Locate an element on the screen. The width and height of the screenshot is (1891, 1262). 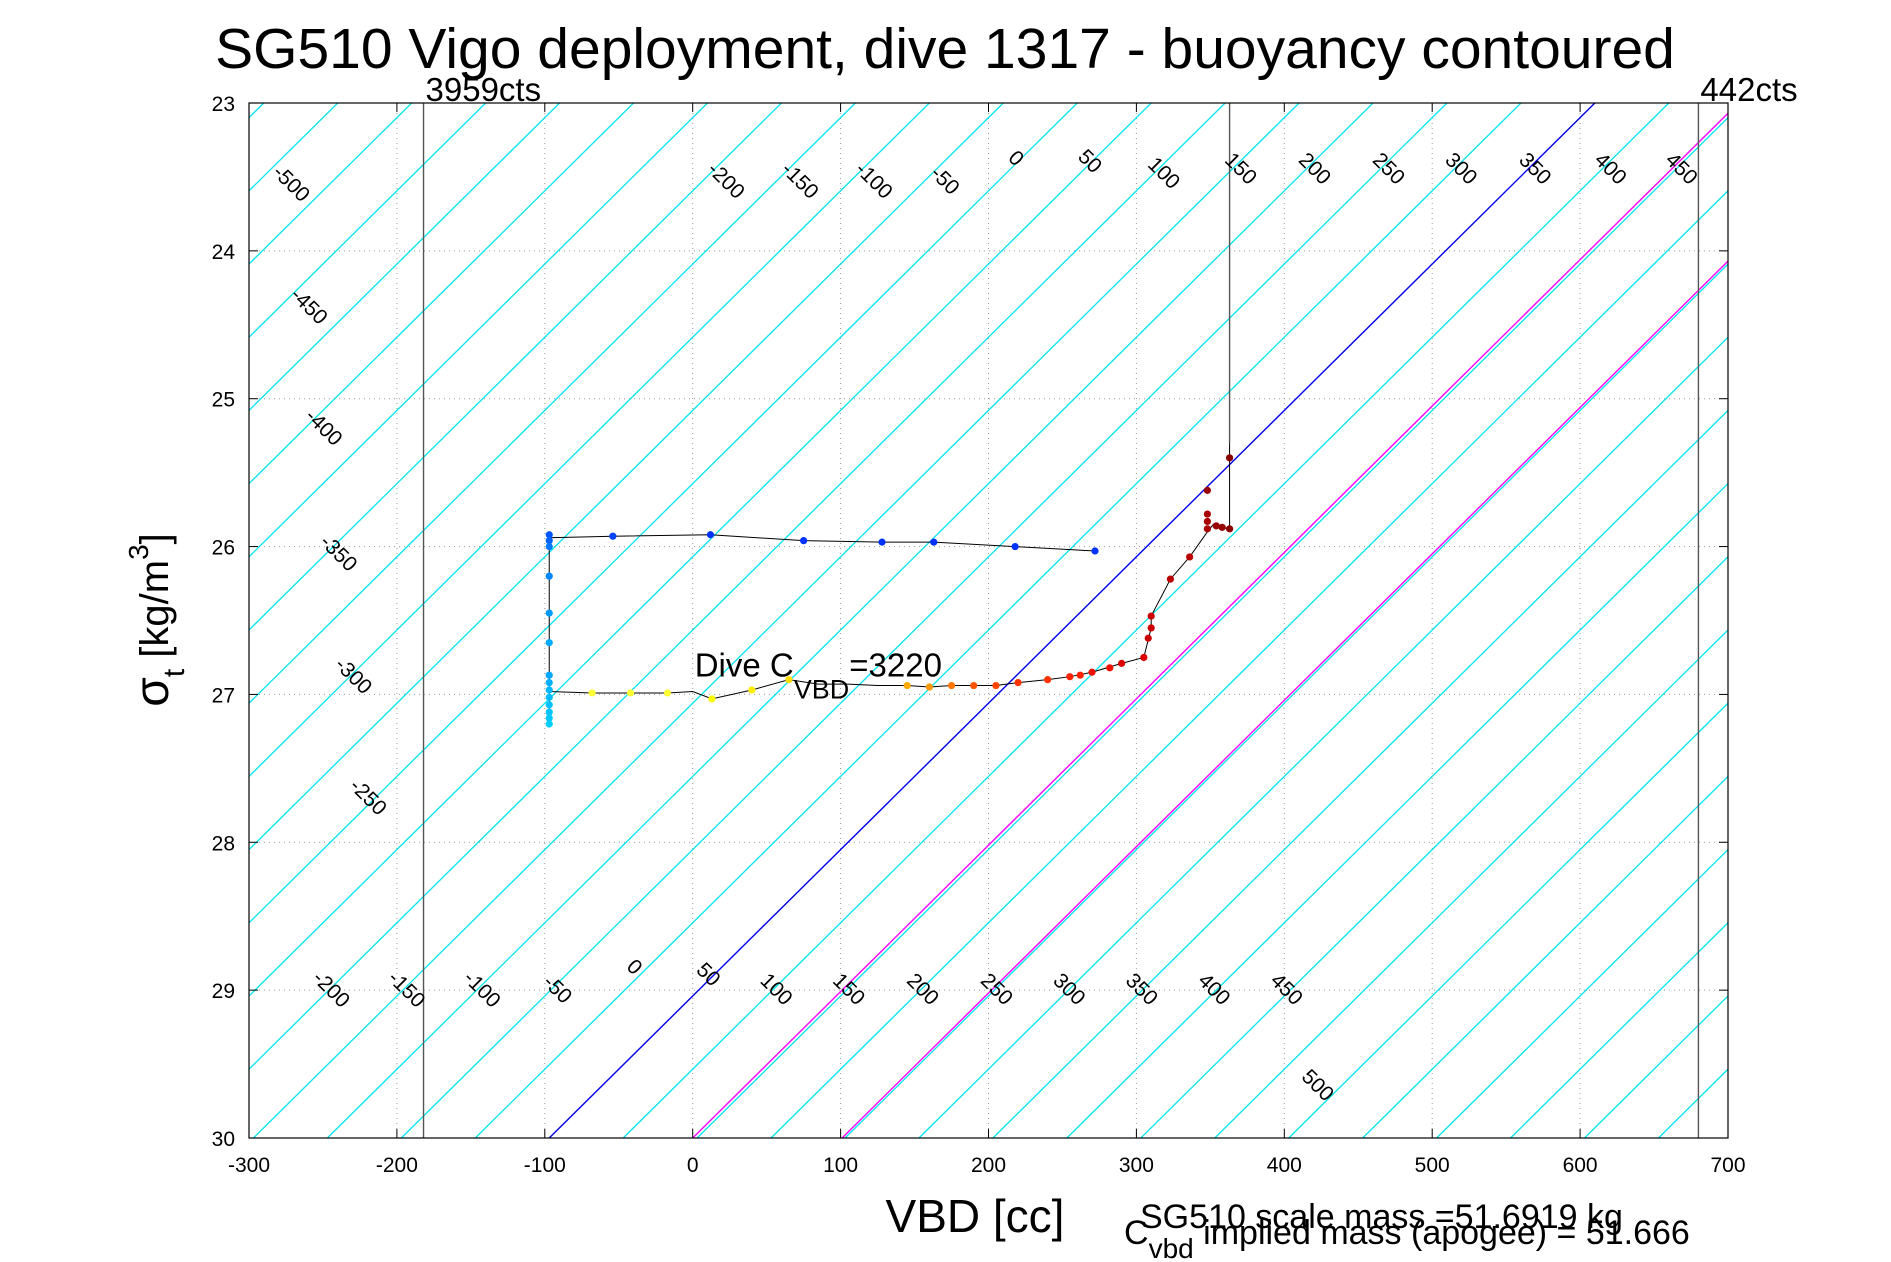
footer-symbol: C is located at coordinates (1136, 1233).